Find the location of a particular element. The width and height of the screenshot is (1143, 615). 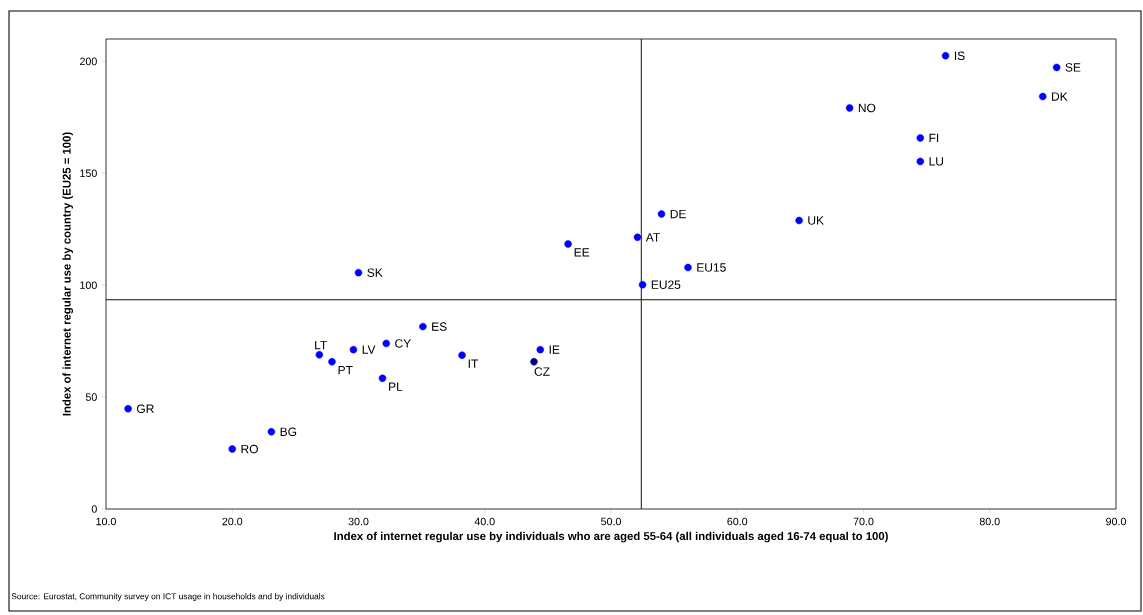

annotation: EU25 is located at coordinates (666, 284).